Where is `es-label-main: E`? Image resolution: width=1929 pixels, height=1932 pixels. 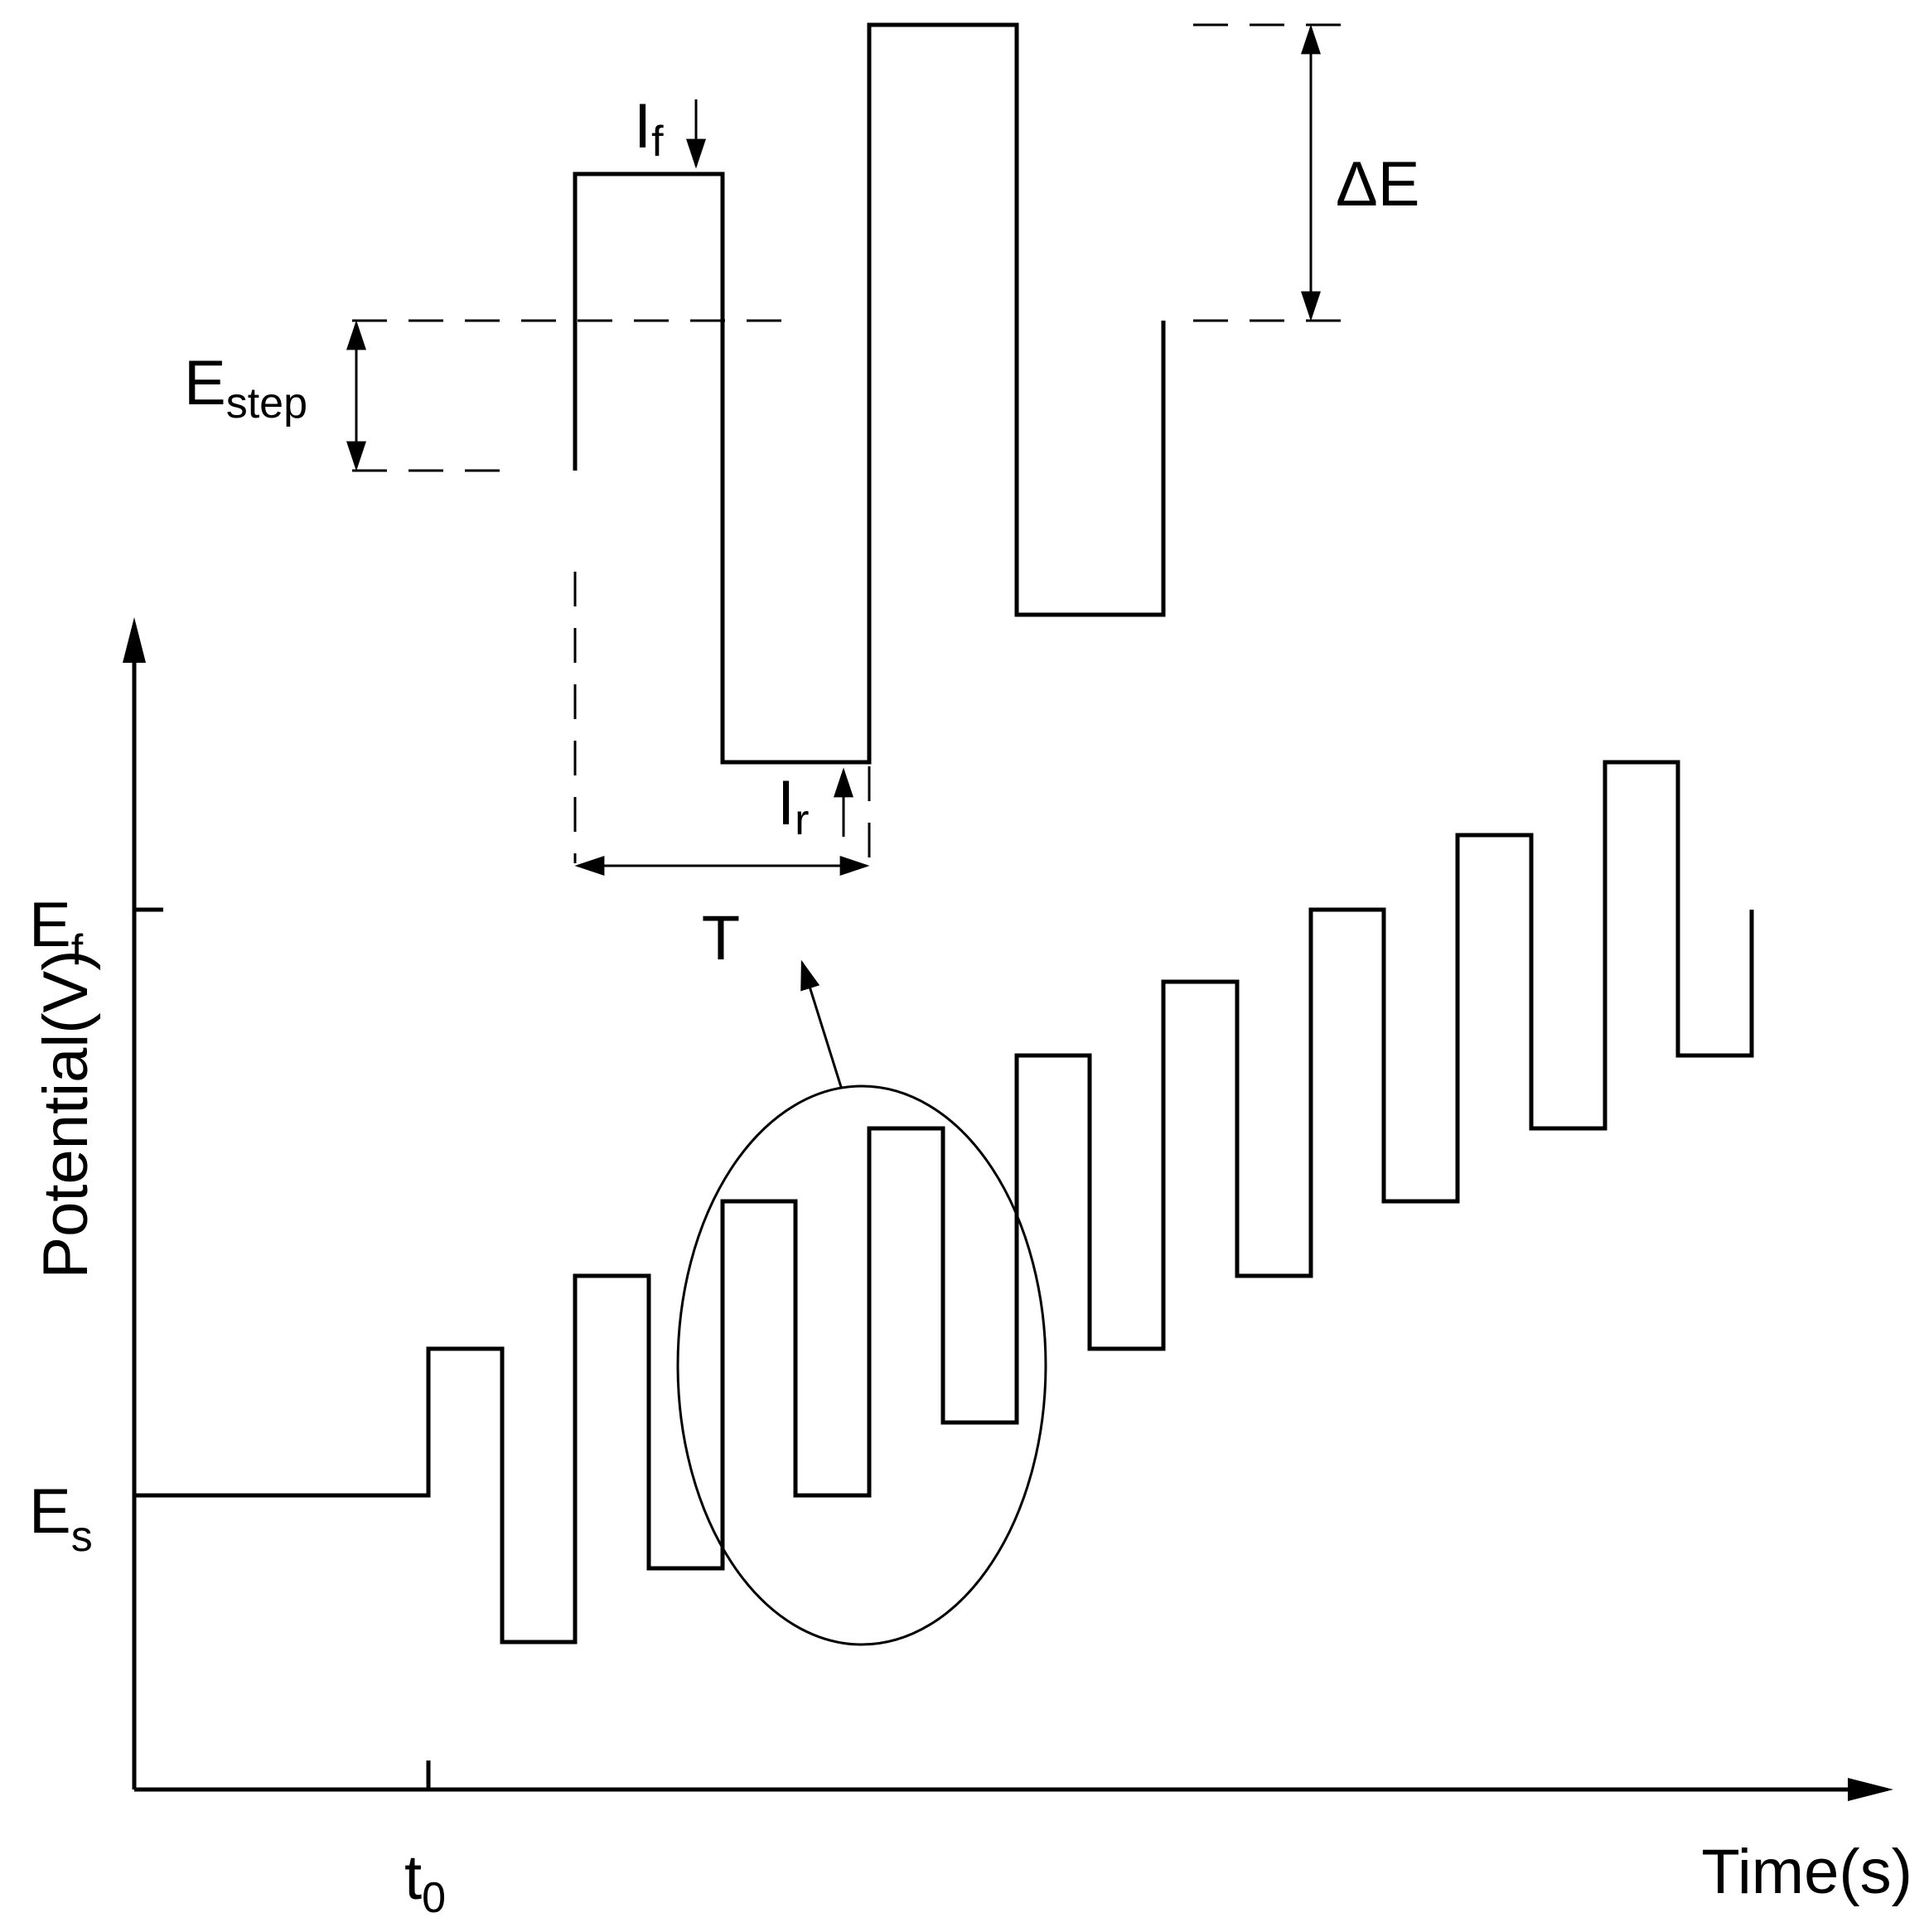 es-label-main: E is located at coordinates (50, 1511).